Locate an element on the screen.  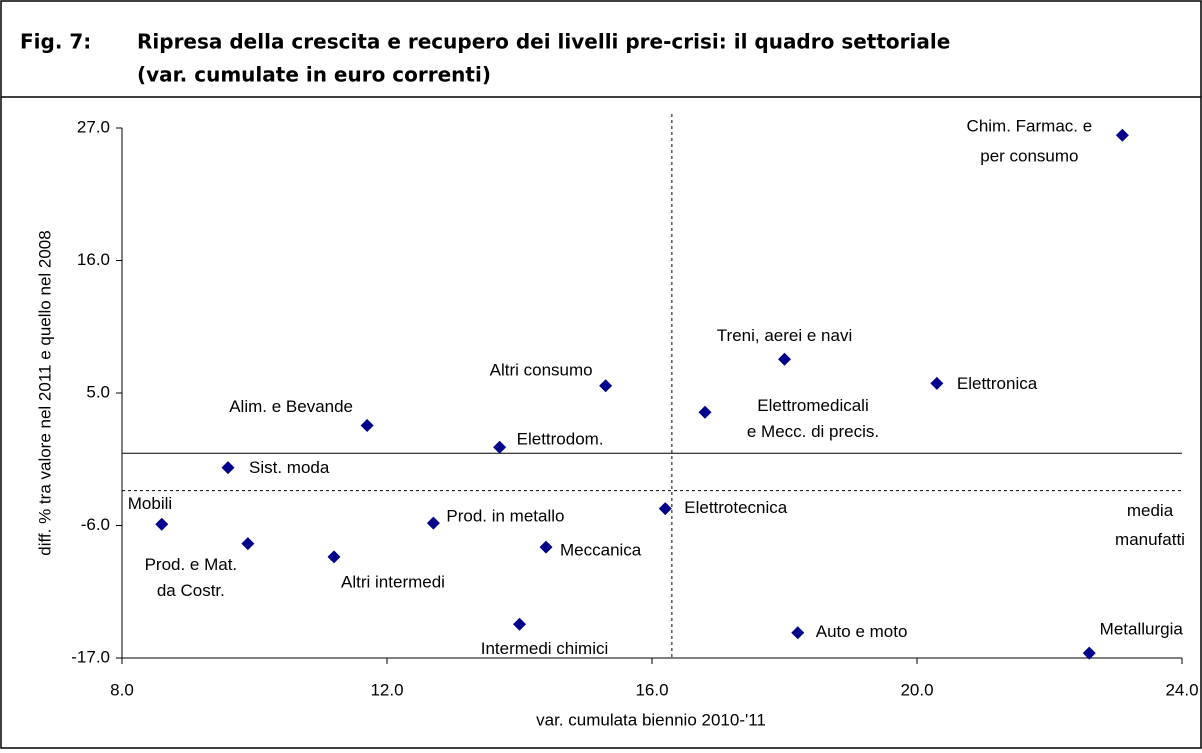
point-label: Prod. e Mat. is located at coordinates (191, 564).